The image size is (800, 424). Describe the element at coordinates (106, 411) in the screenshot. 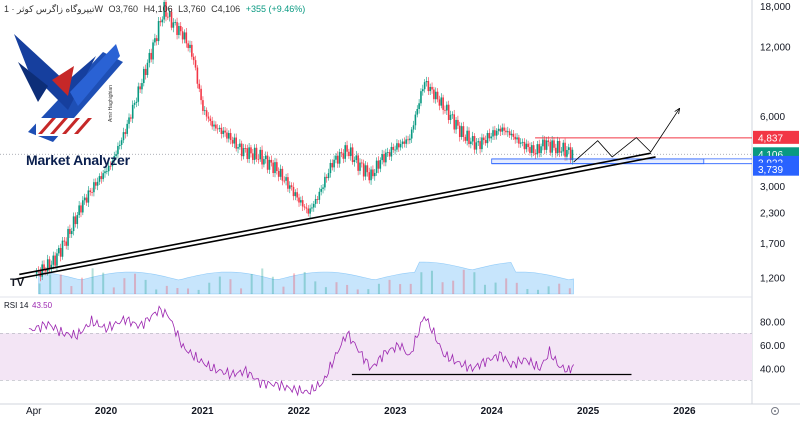

I see `time-tick-label: 2020` at that location.